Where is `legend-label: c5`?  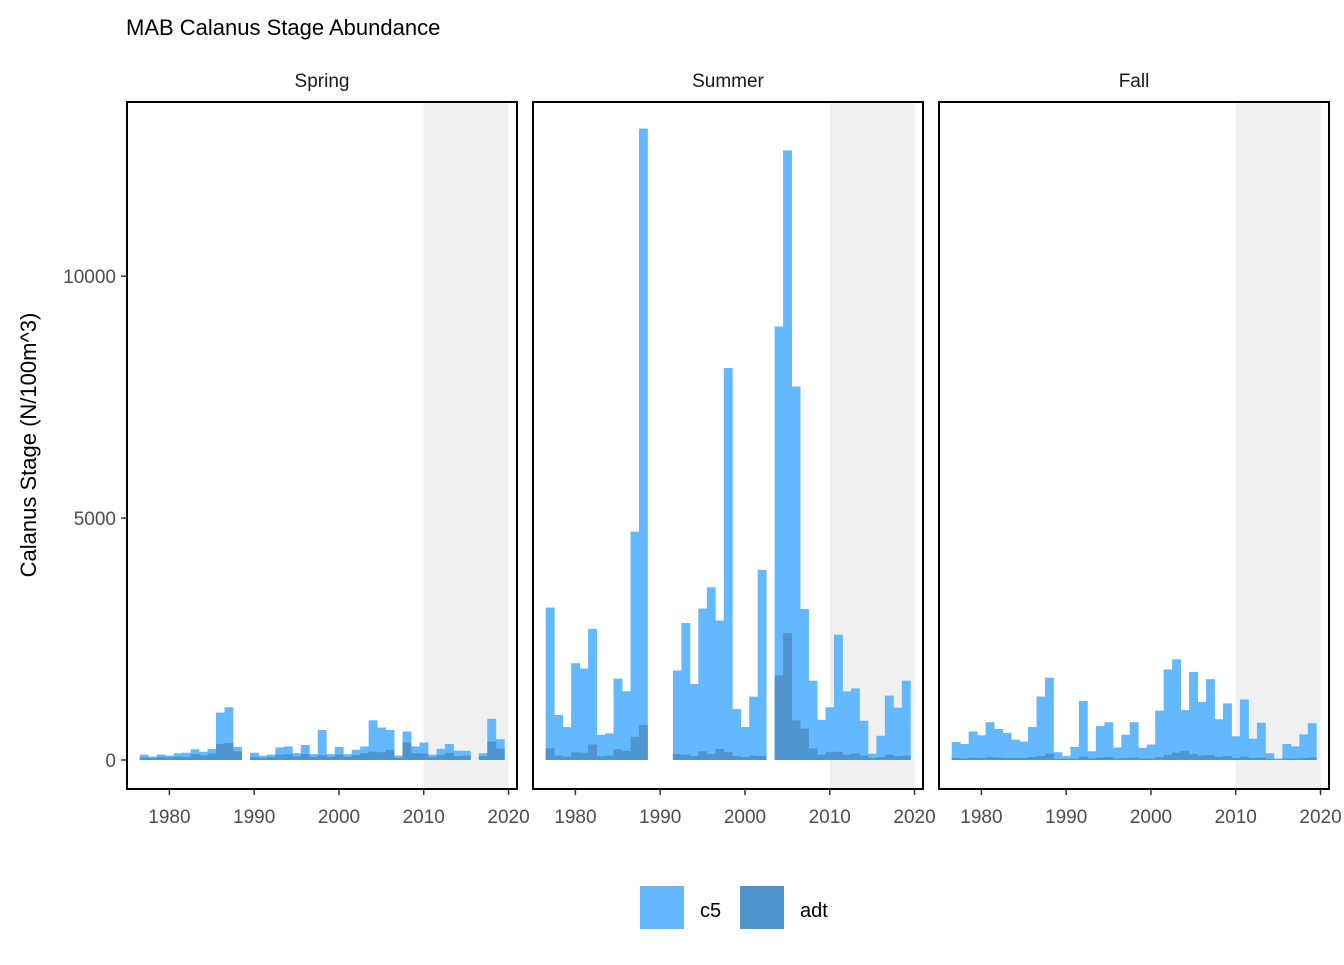 legend-label: c5 is located at coordinates (710, 911).